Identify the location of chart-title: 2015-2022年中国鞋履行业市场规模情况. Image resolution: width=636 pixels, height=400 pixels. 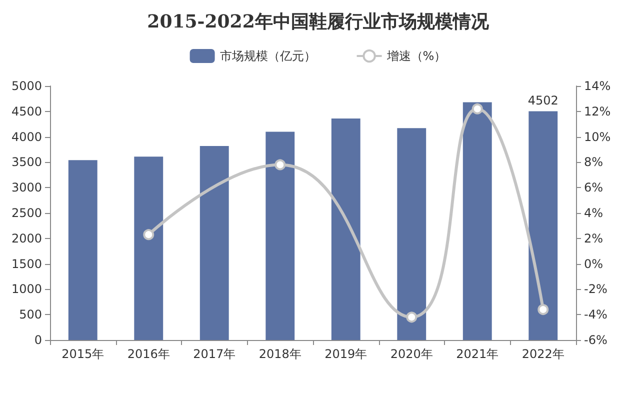
(318, 22).